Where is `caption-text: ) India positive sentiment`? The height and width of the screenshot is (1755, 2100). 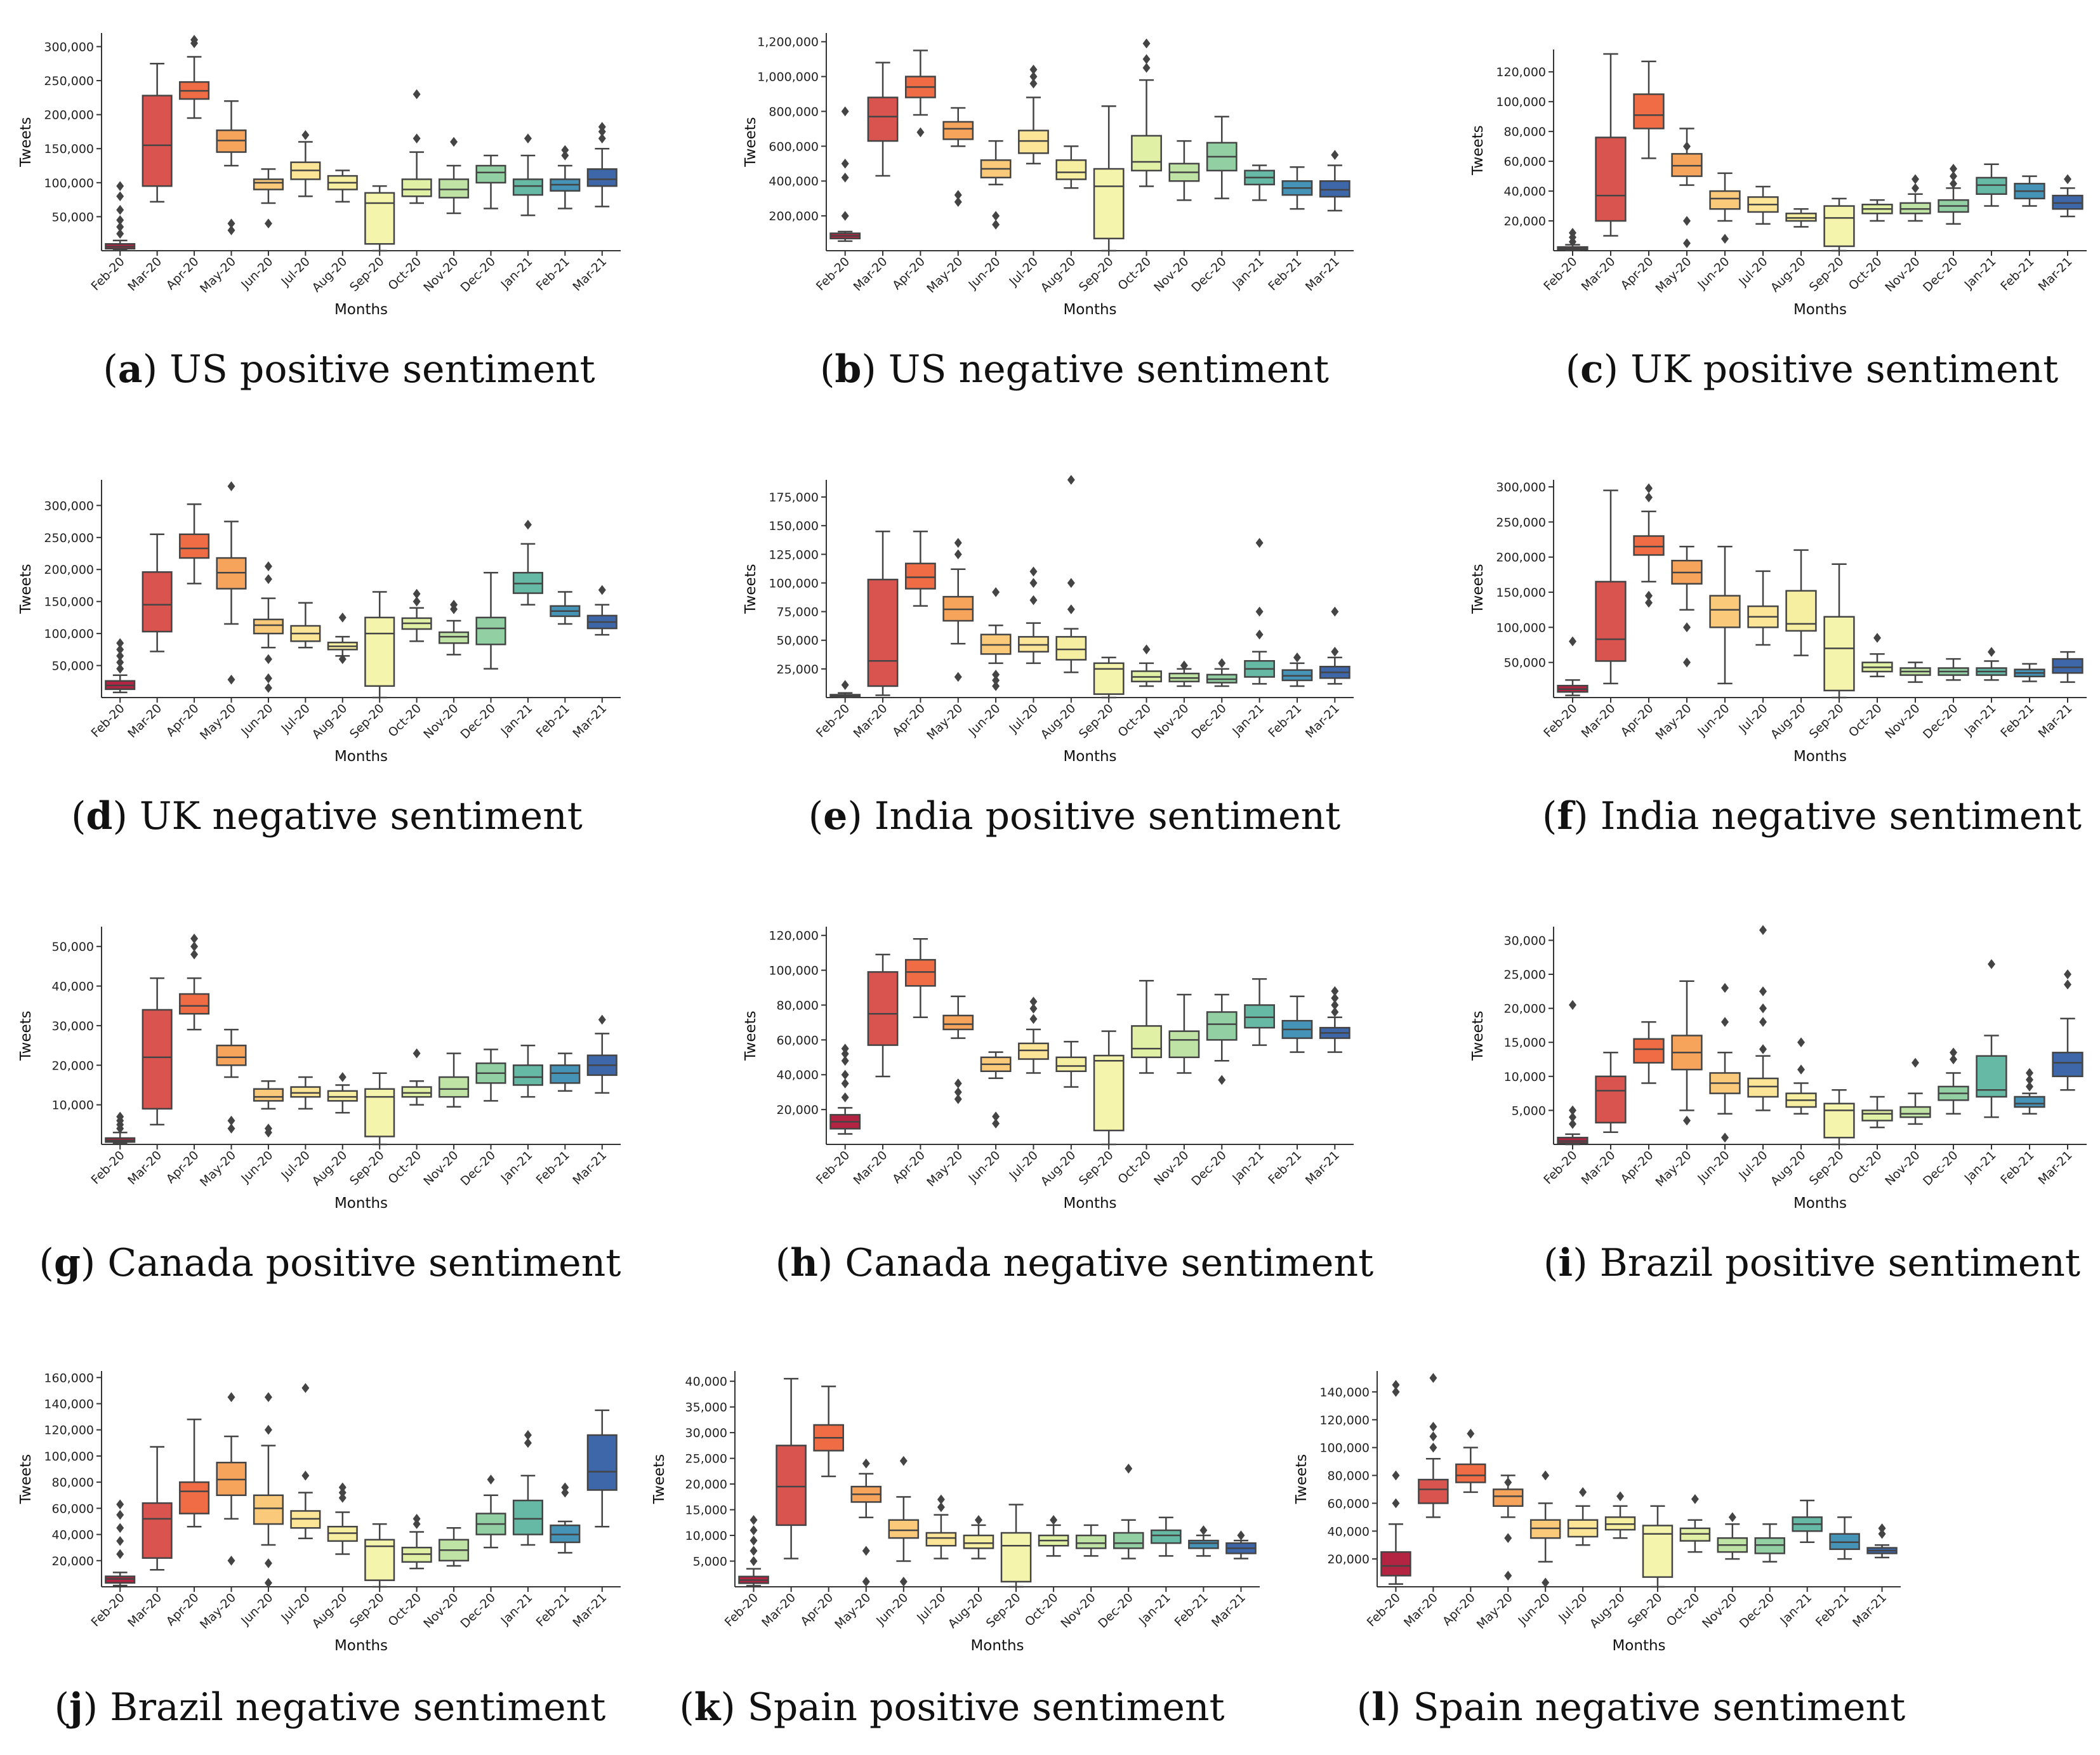
caption-text: ) India positive sentiment is located at coordinates (1093, 816).